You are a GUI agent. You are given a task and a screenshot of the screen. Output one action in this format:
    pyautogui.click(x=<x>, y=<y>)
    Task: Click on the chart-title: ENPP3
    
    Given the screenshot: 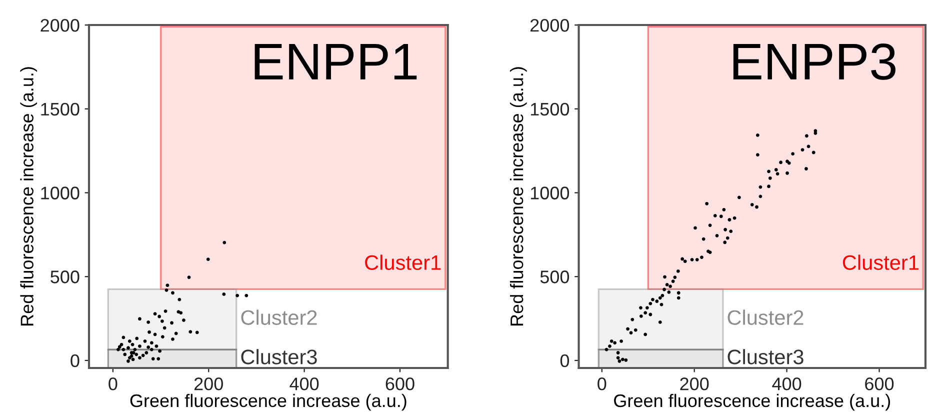 What is the action you would take?
    pyautogui.click(x=814, y=62)
    